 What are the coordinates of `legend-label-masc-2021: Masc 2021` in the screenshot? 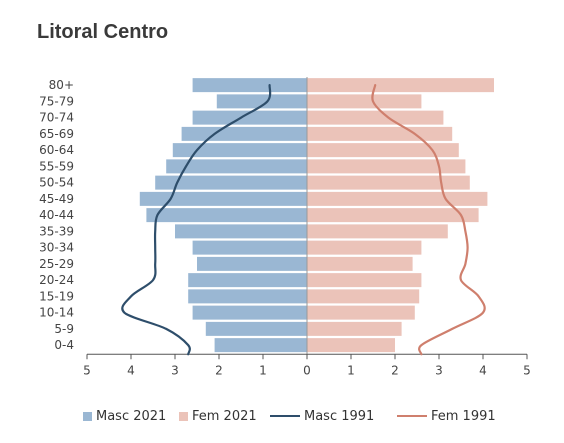 It's located at (131, 416).